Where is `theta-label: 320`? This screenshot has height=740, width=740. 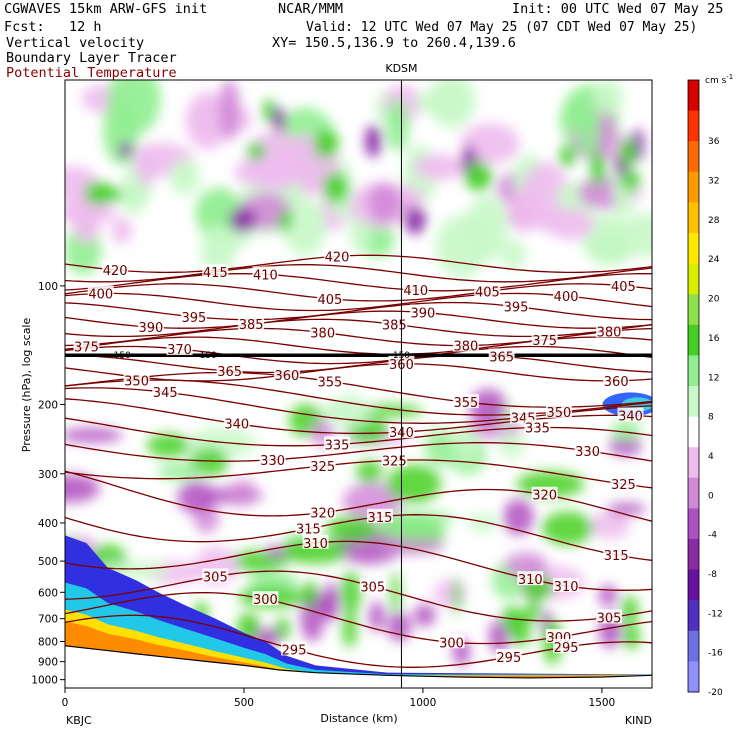
theta-label: 320 is located at coordinates (544, 496).